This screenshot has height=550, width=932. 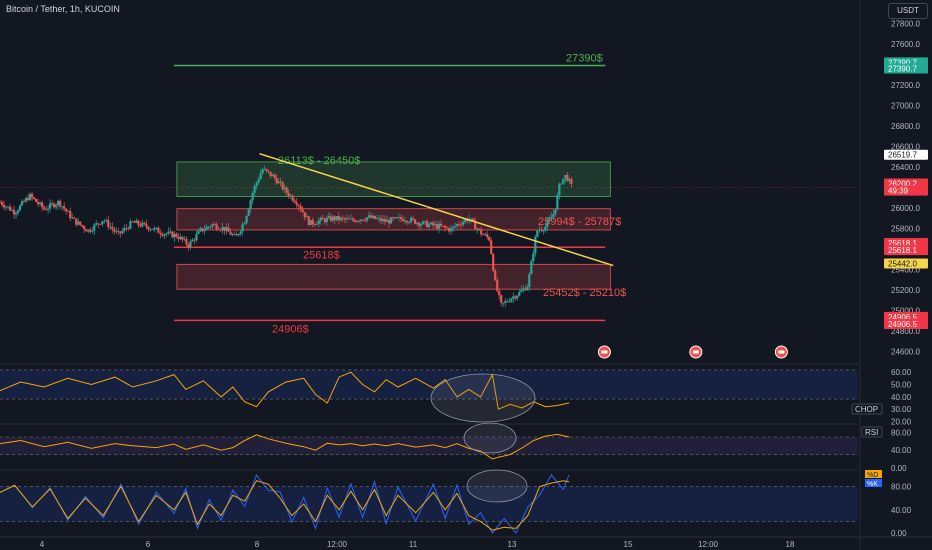 I want to click on zone-label: 25994$ - 25787$, so click(x=579, y=222).